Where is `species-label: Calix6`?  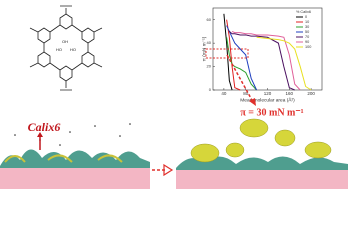 species-label: Calix6 is located at coordinates (44, 127).